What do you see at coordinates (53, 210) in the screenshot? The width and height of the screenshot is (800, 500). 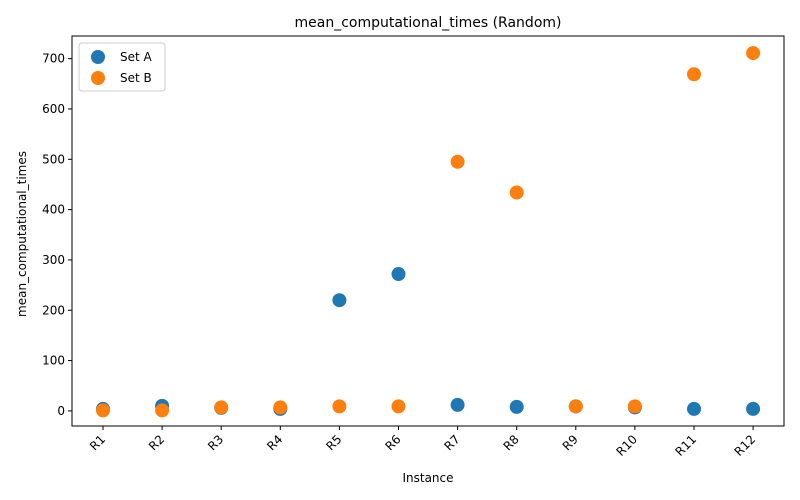 I see `y-tick-label: 400` at bounding box center [53, 210].